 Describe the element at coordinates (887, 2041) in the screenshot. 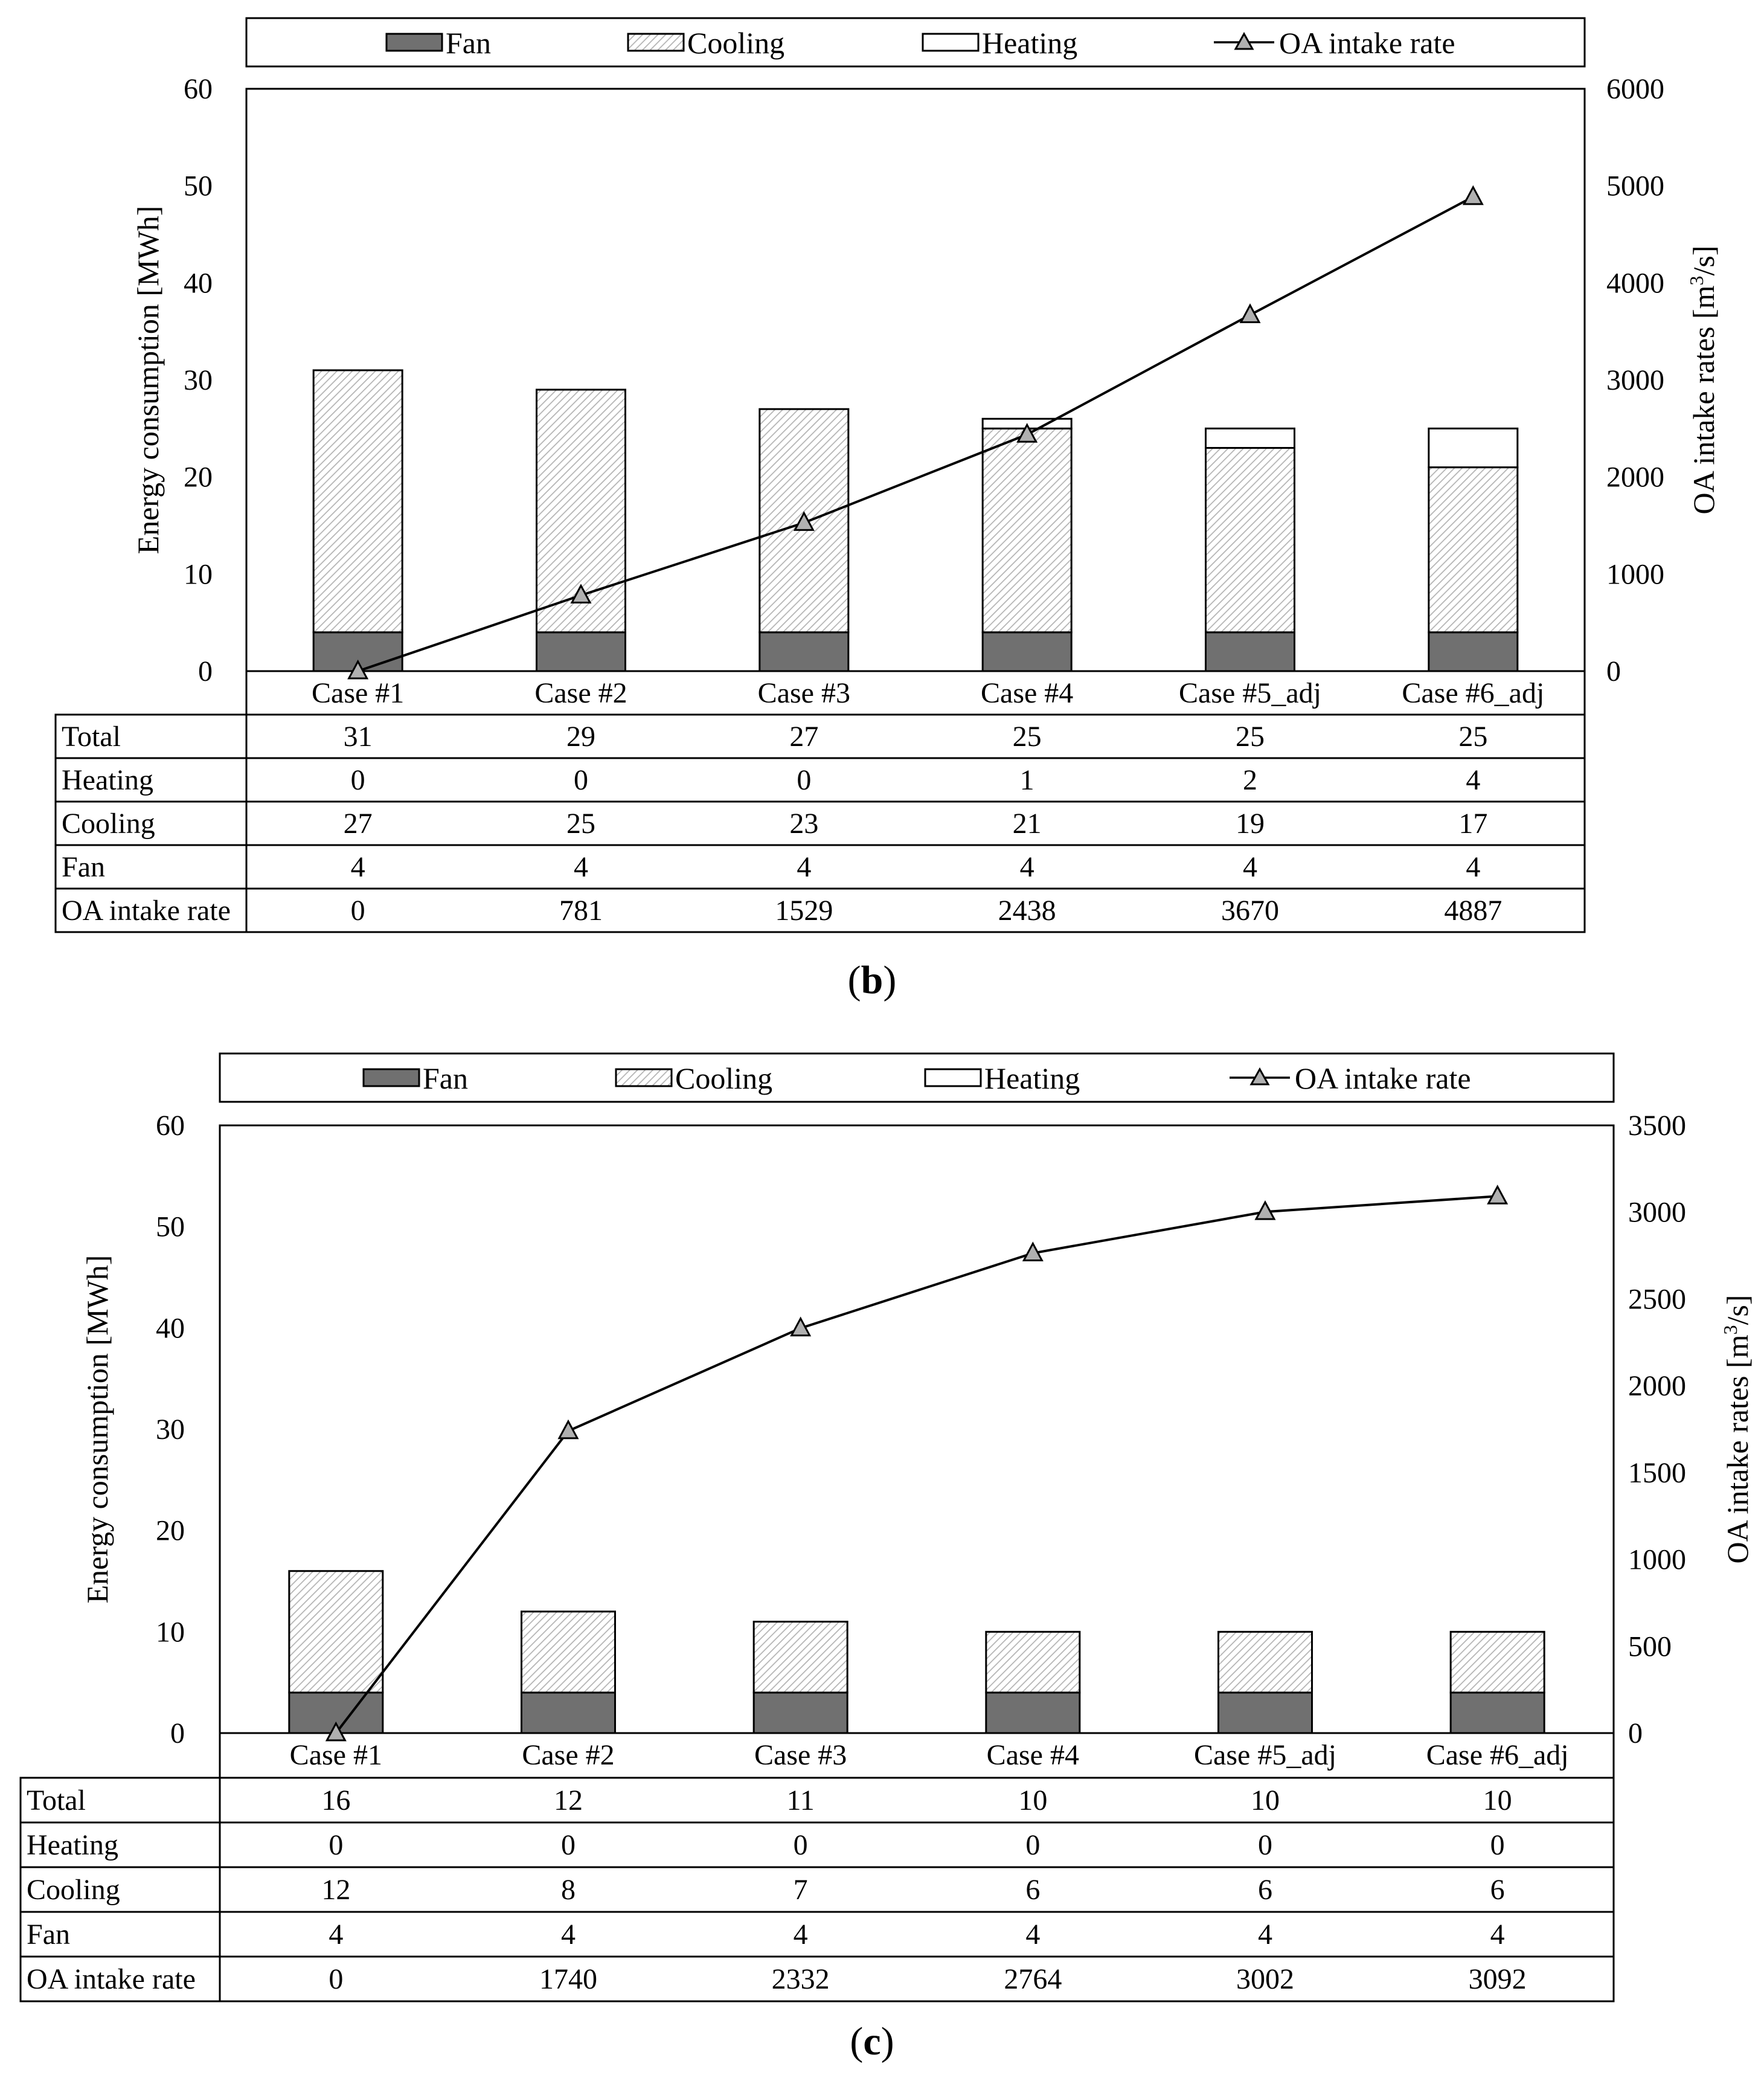

I see `caption-c-close: )` at that location.